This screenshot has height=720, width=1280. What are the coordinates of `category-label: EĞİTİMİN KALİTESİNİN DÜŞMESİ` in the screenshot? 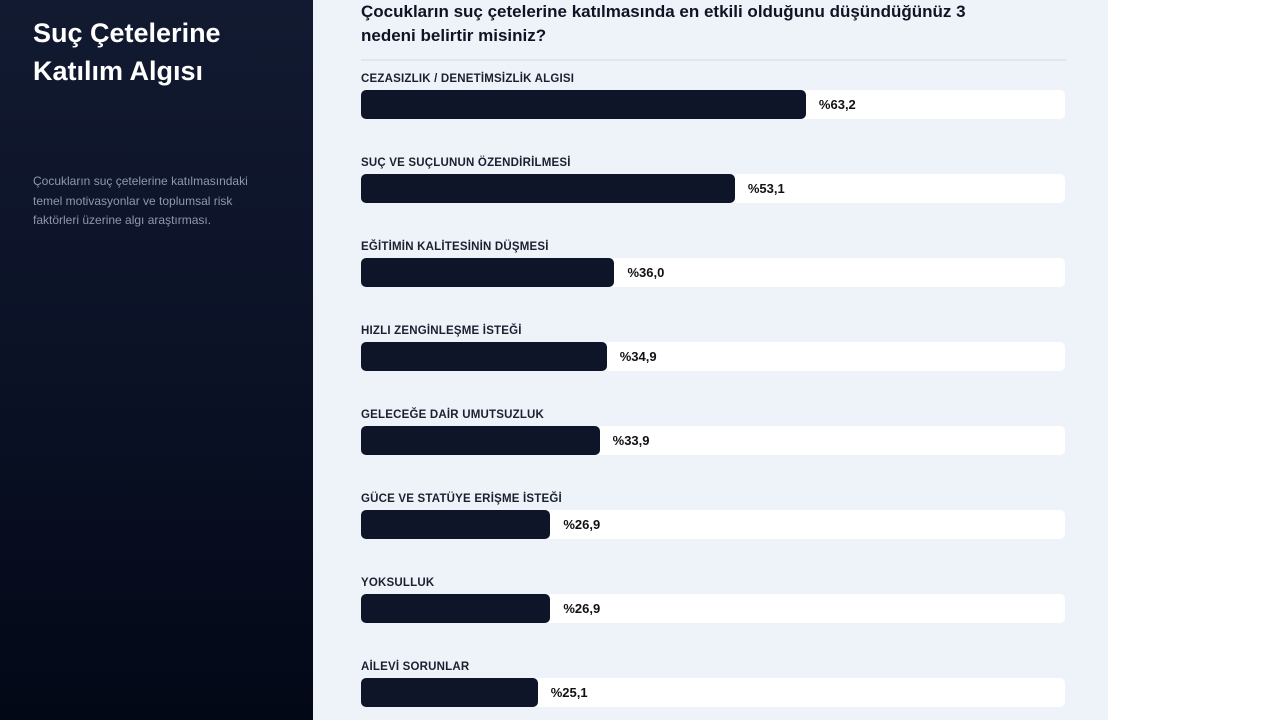 It's located at (455, 247).